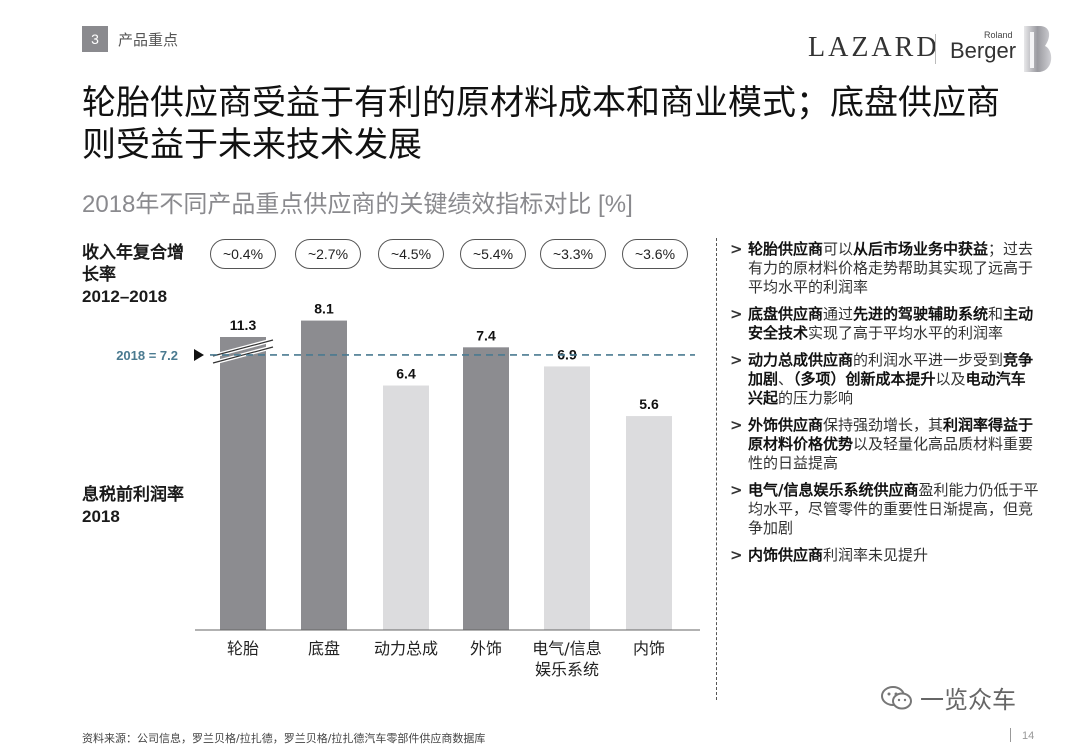  I want to click on bullet-emphasis: 轮胎供应商, so click(786, 249).